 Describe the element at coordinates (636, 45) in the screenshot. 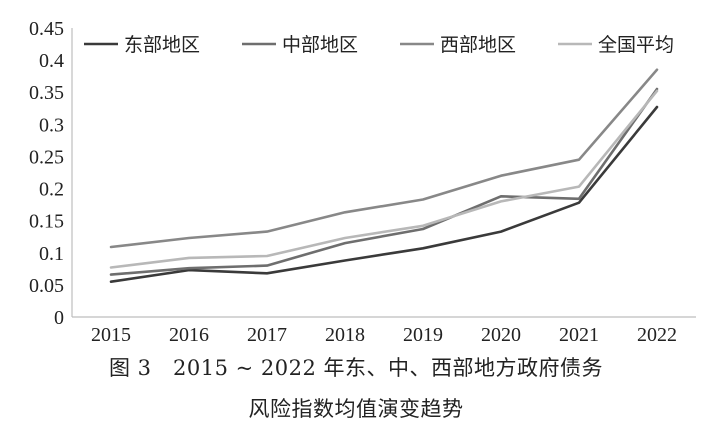

I see `legend-label: 全国平均` at that location.